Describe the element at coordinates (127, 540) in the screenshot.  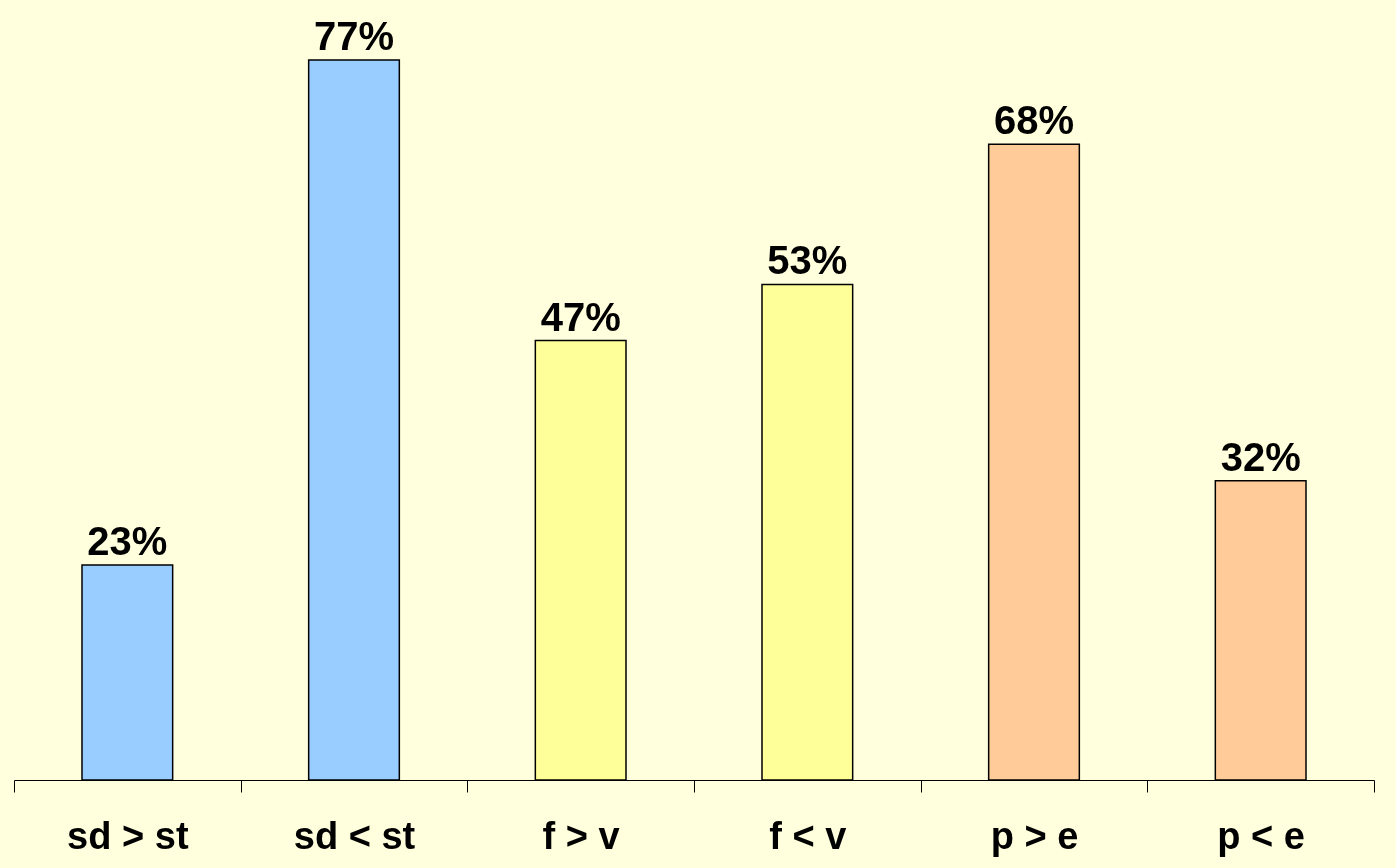
I see `data-label: 23%` at that location.